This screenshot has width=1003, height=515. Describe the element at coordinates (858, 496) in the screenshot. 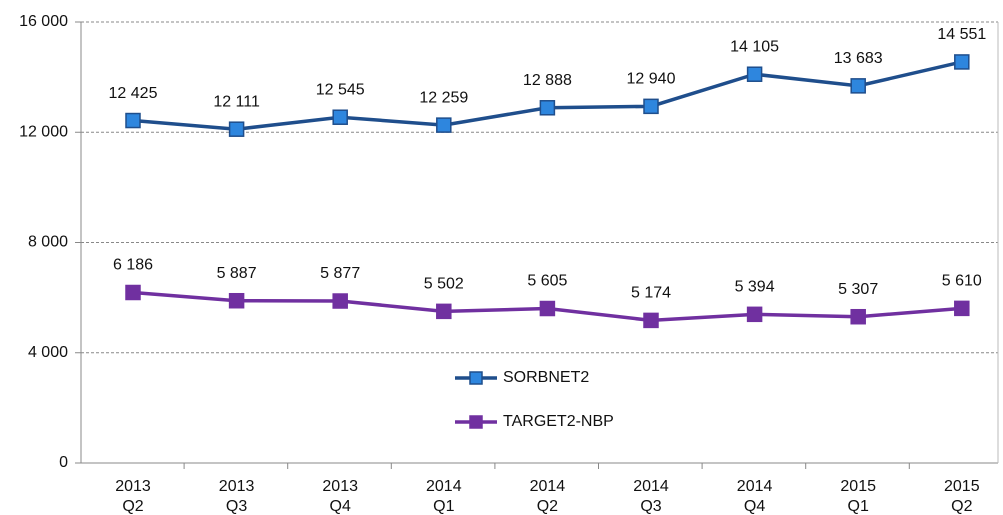

I see `x-tick-label: 2015 Q1` at that location.